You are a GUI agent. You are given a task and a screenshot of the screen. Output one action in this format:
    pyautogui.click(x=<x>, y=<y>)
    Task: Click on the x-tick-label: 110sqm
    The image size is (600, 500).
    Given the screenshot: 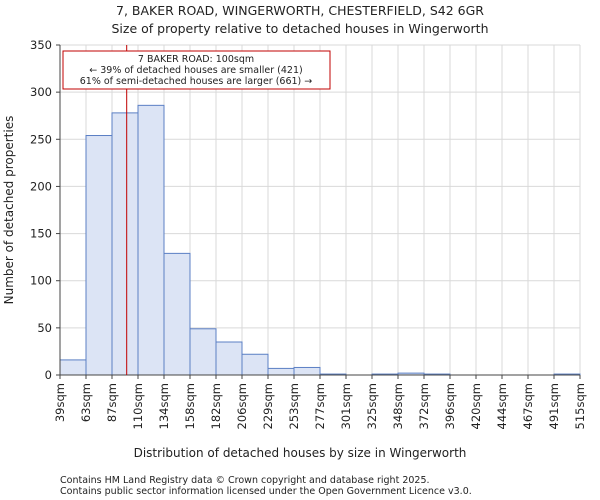 What is the action you would take?
    pyautogui.click(x=138, y=406)
    